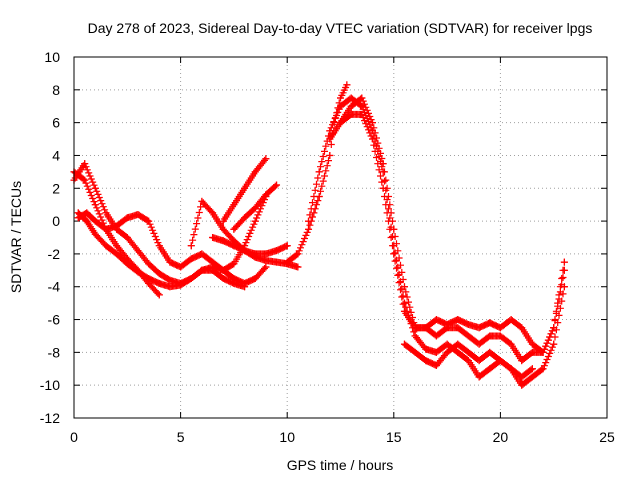  What do you see at coordinates (52, 57) in the screenshot?
I see `y-tick-label: 10` at bounding box center [52, 57].